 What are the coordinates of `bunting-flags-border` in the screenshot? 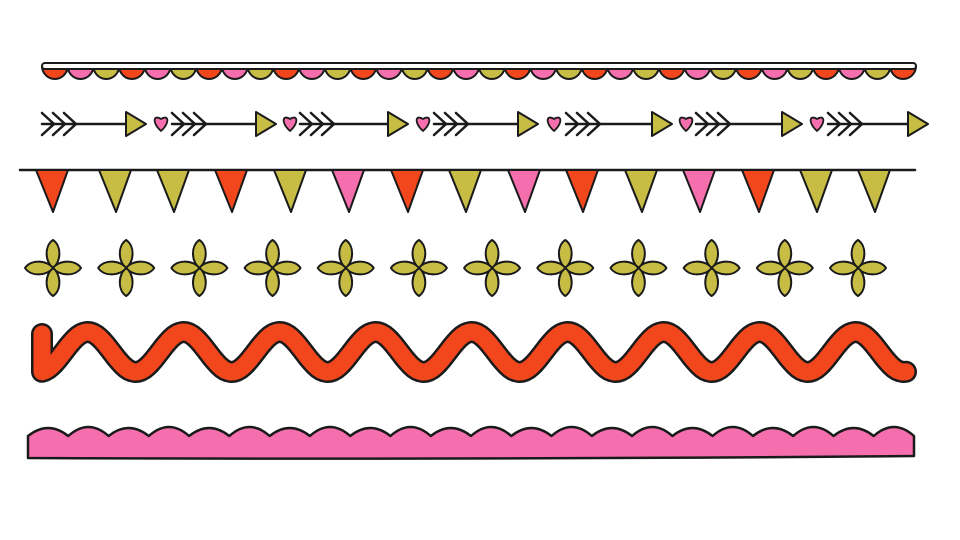 It's located at (467, 190).